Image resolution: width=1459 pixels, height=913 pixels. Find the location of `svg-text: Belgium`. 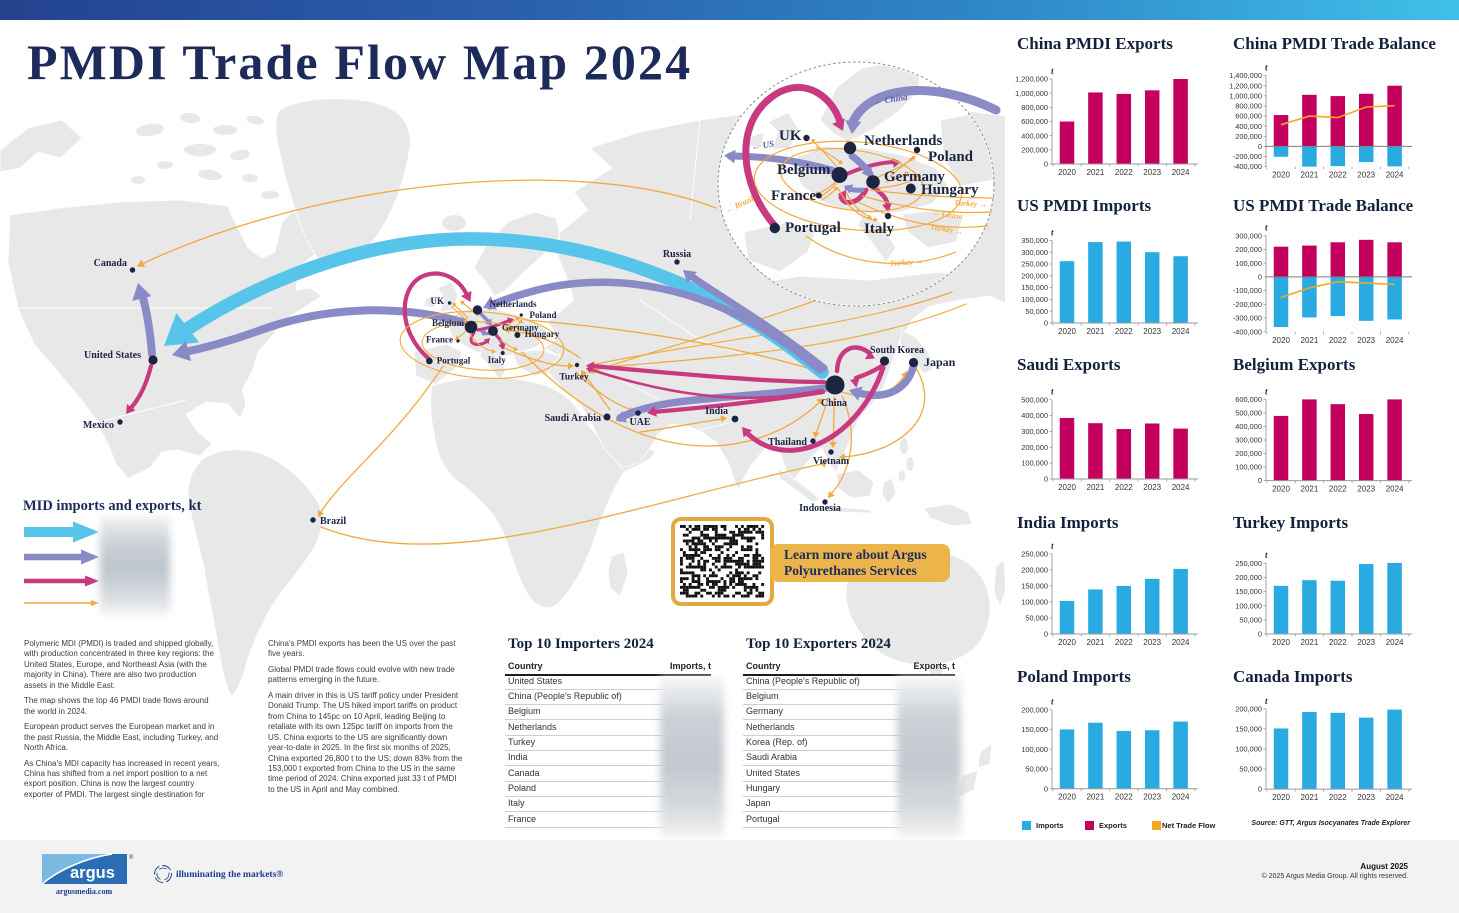

svg-text: Belgium is located at coordinates (448, 323).